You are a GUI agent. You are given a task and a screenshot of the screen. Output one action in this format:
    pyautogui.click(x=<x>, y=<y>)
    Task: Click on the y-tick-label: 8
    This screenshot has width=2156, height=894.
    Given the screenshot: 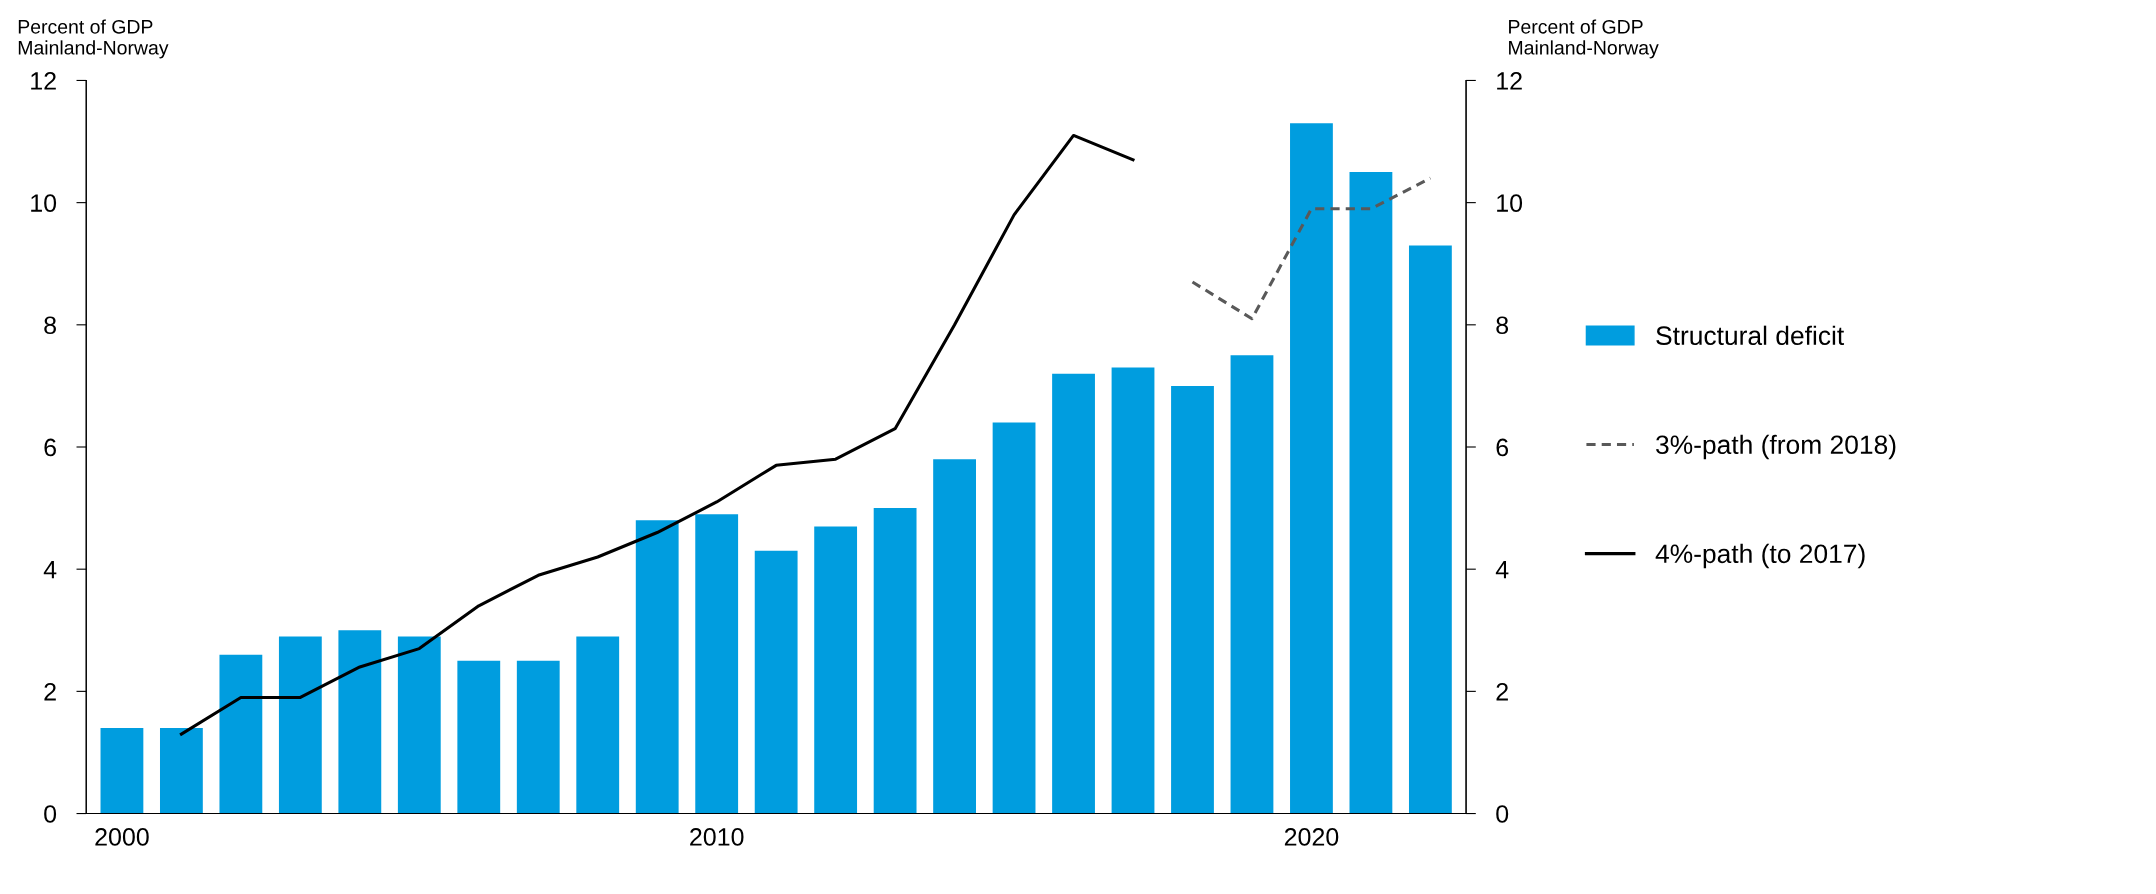 What is the action you would take?
    pyautogui.click(x=50, y=325)
    